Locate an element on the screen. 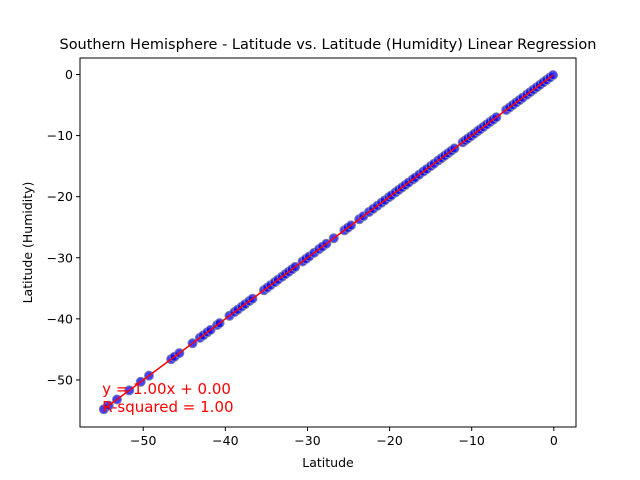 Image resolution: width=640 pixels, height=480 pixels. x-axis-ticks: −50 −40 −30 −20 −10 0 is located at coordinates (344, 437).